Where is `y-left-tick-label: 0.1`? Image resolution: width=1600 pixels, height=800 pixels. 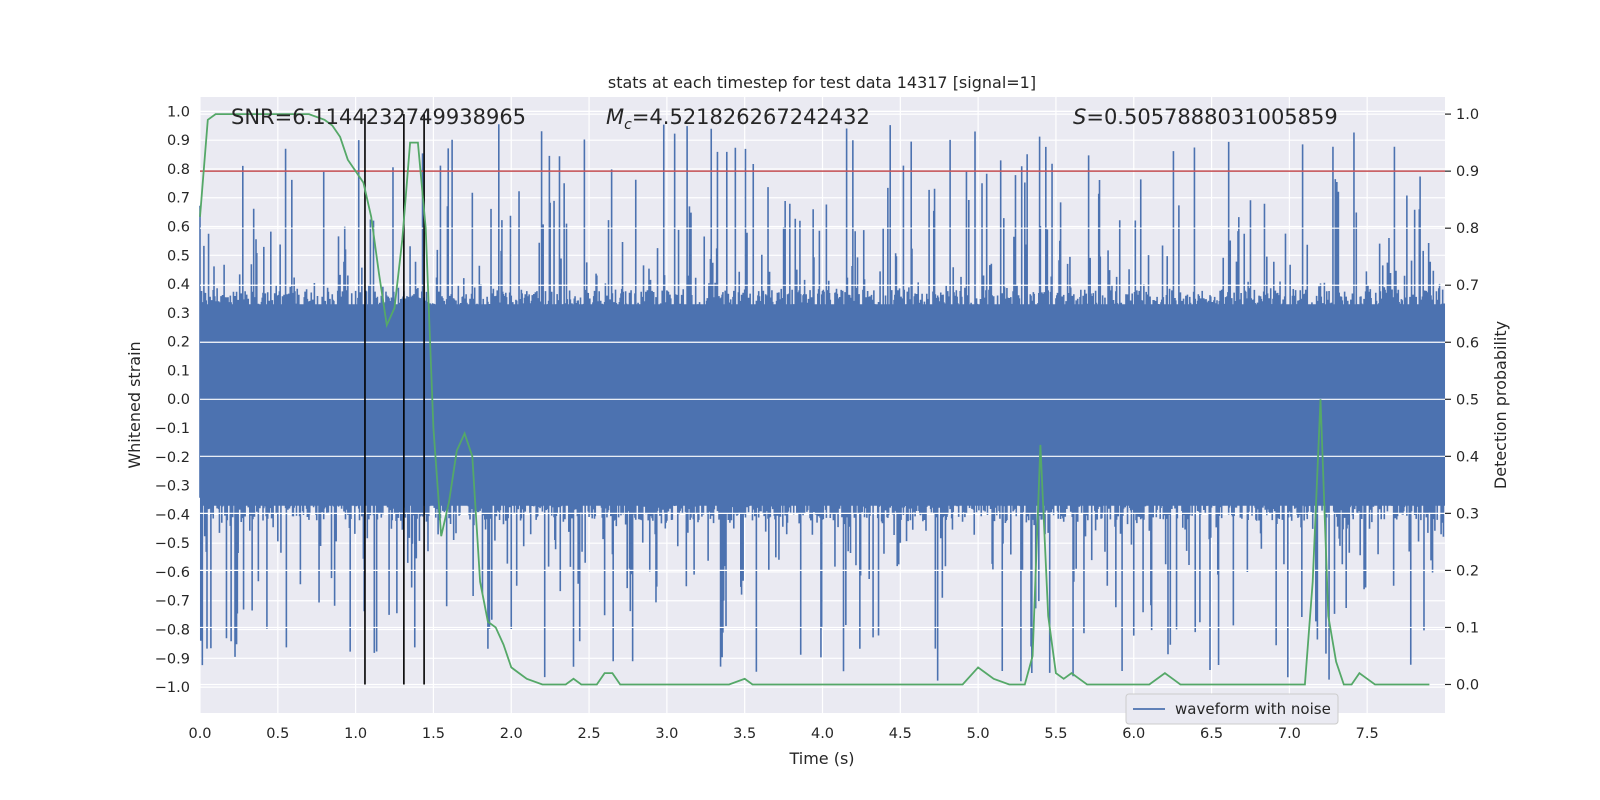
y-left-tick-label: 0.1 is located at coordinates (178, 371).